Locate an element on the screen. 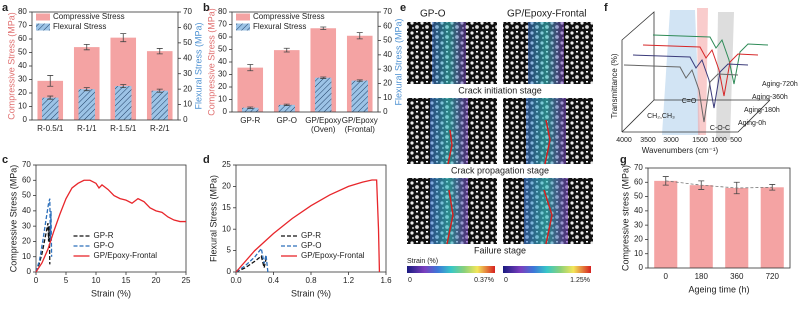 The image size is (800, 310). legend-label: GP-O is located at coordinates (311, 245).